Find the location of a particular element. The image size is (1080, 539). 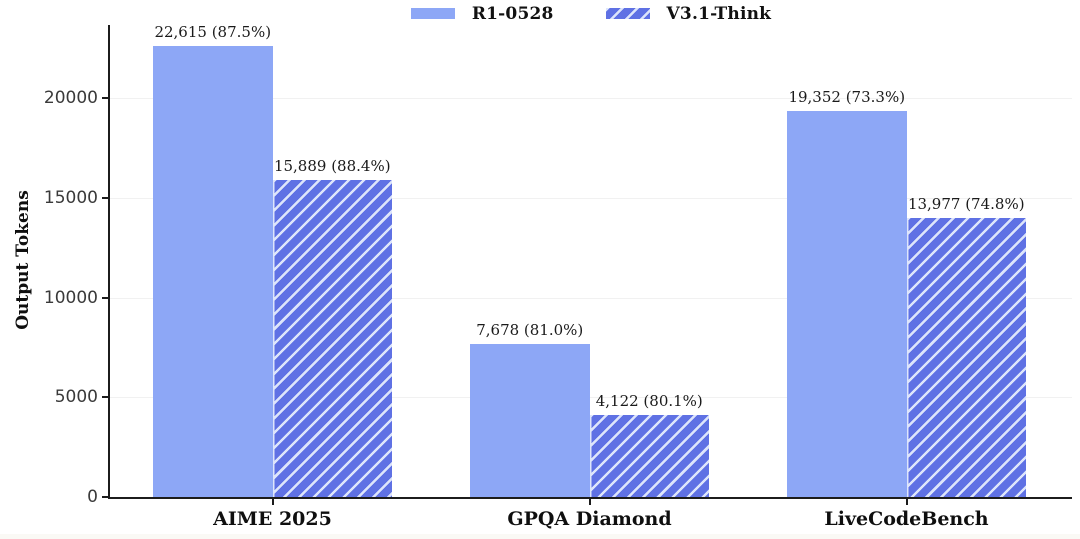

legend-item-r1-0528: R1-0528 is located at coordinates (482, 13).